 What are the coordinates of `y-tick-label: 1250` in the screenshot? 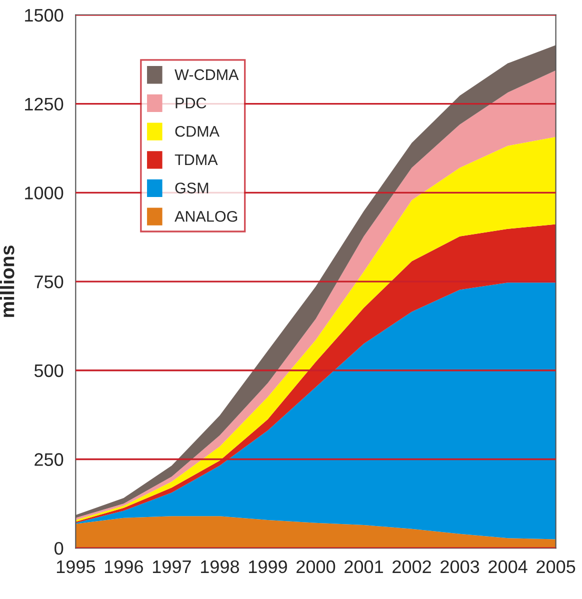 It's located at (44, 104).